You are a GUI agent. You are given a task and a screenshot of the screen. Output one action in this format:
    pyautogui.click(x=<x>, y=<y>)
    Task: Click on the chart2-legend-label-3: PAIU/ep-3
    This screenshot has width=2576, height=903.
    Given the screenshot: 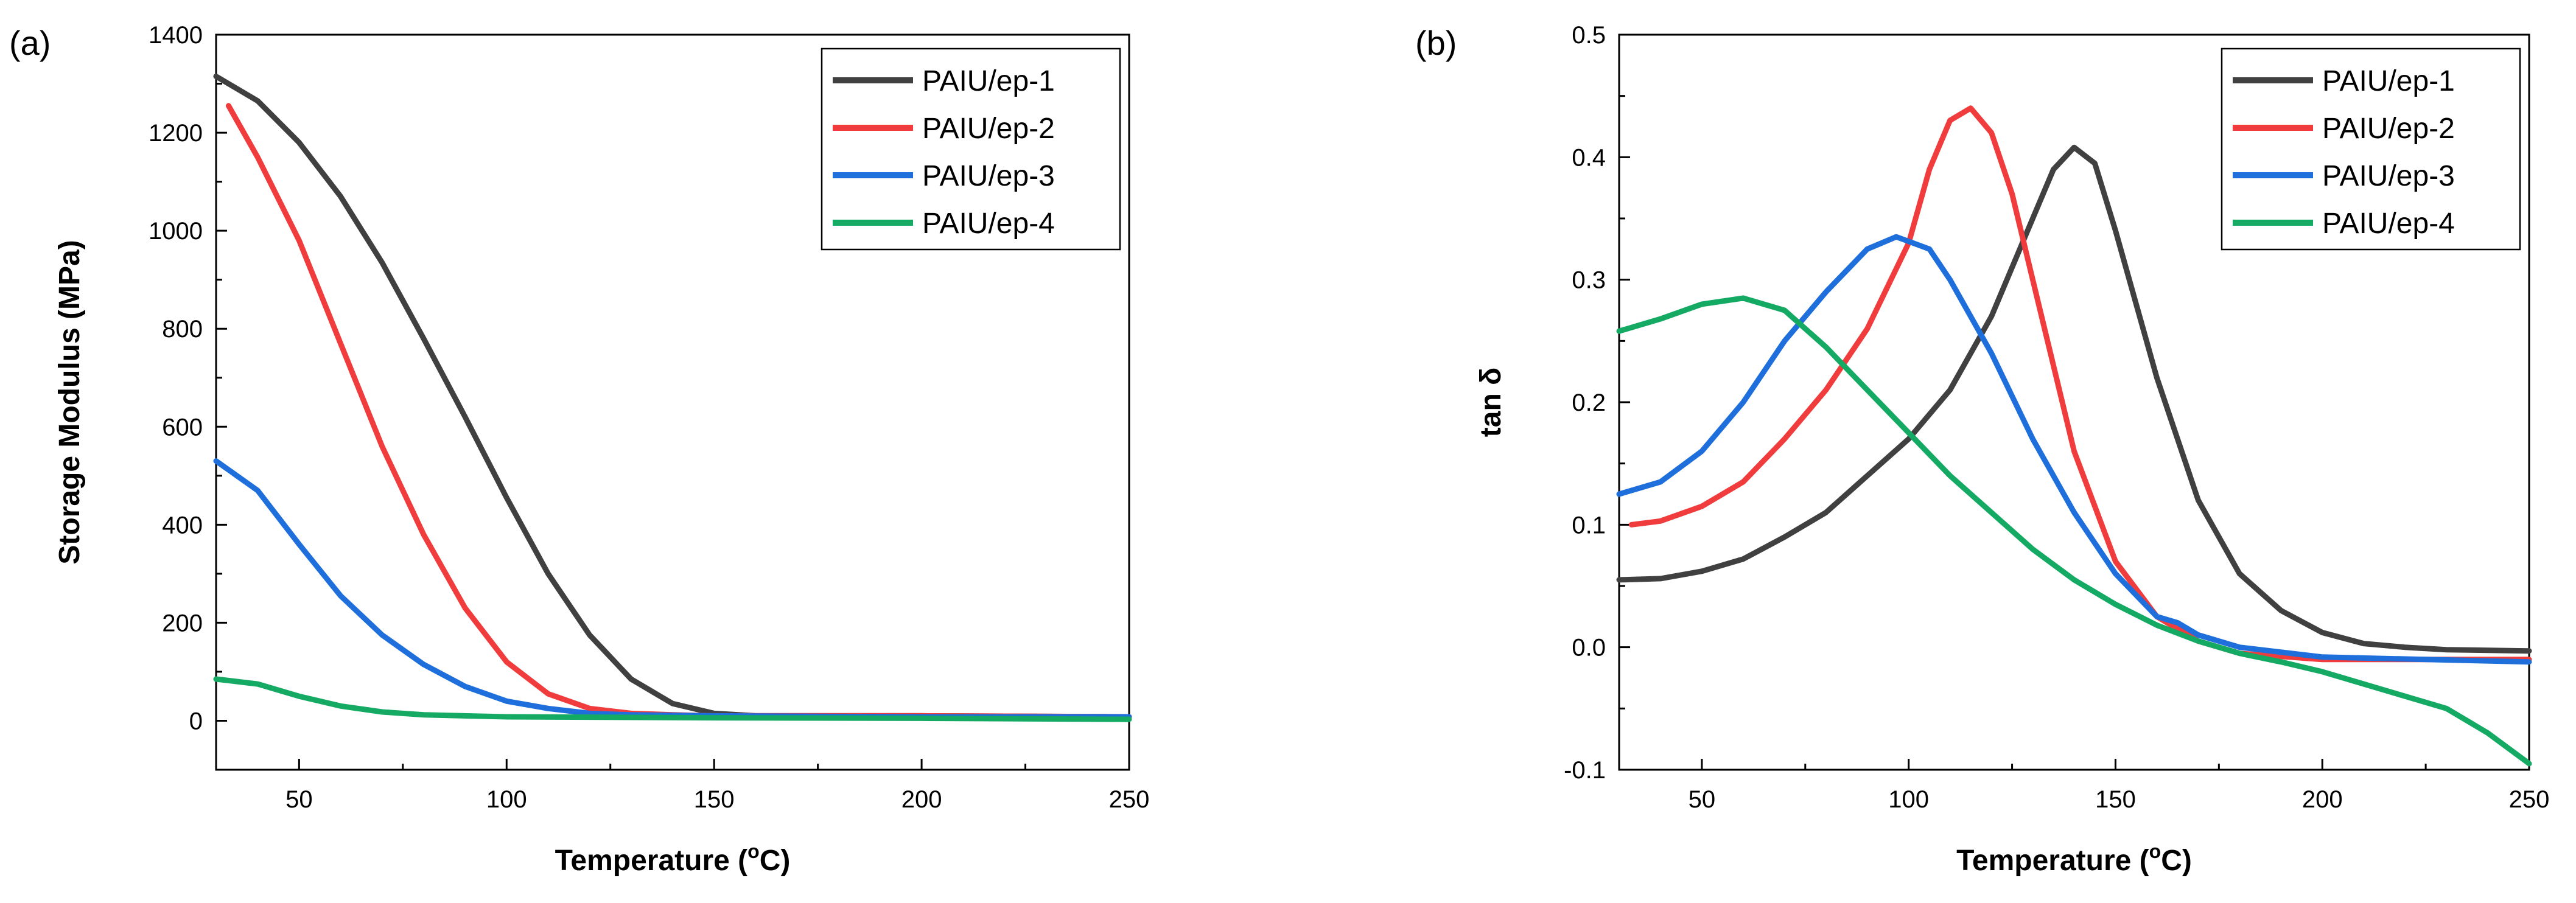 What is the action you would take?
    pyautogui.click(x=2388, y=176)
    